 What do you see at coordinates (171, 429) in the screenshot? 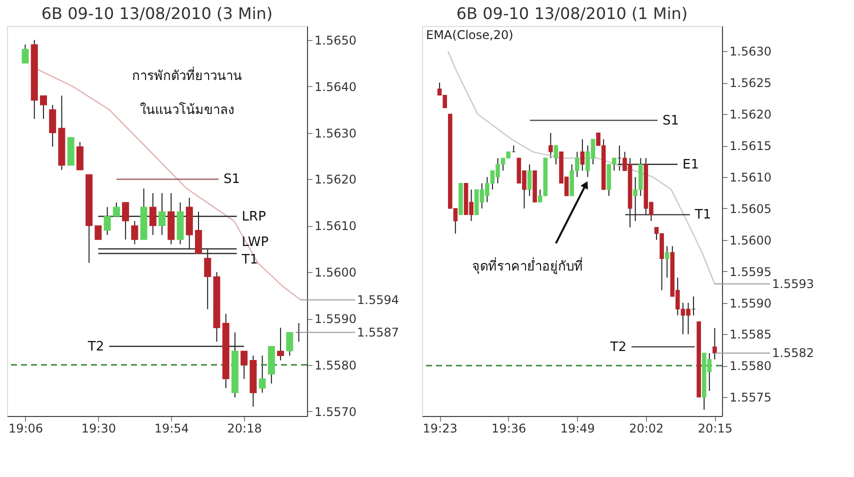
I see `x-tick-label: 19:54` at bounding box center [171, 429].